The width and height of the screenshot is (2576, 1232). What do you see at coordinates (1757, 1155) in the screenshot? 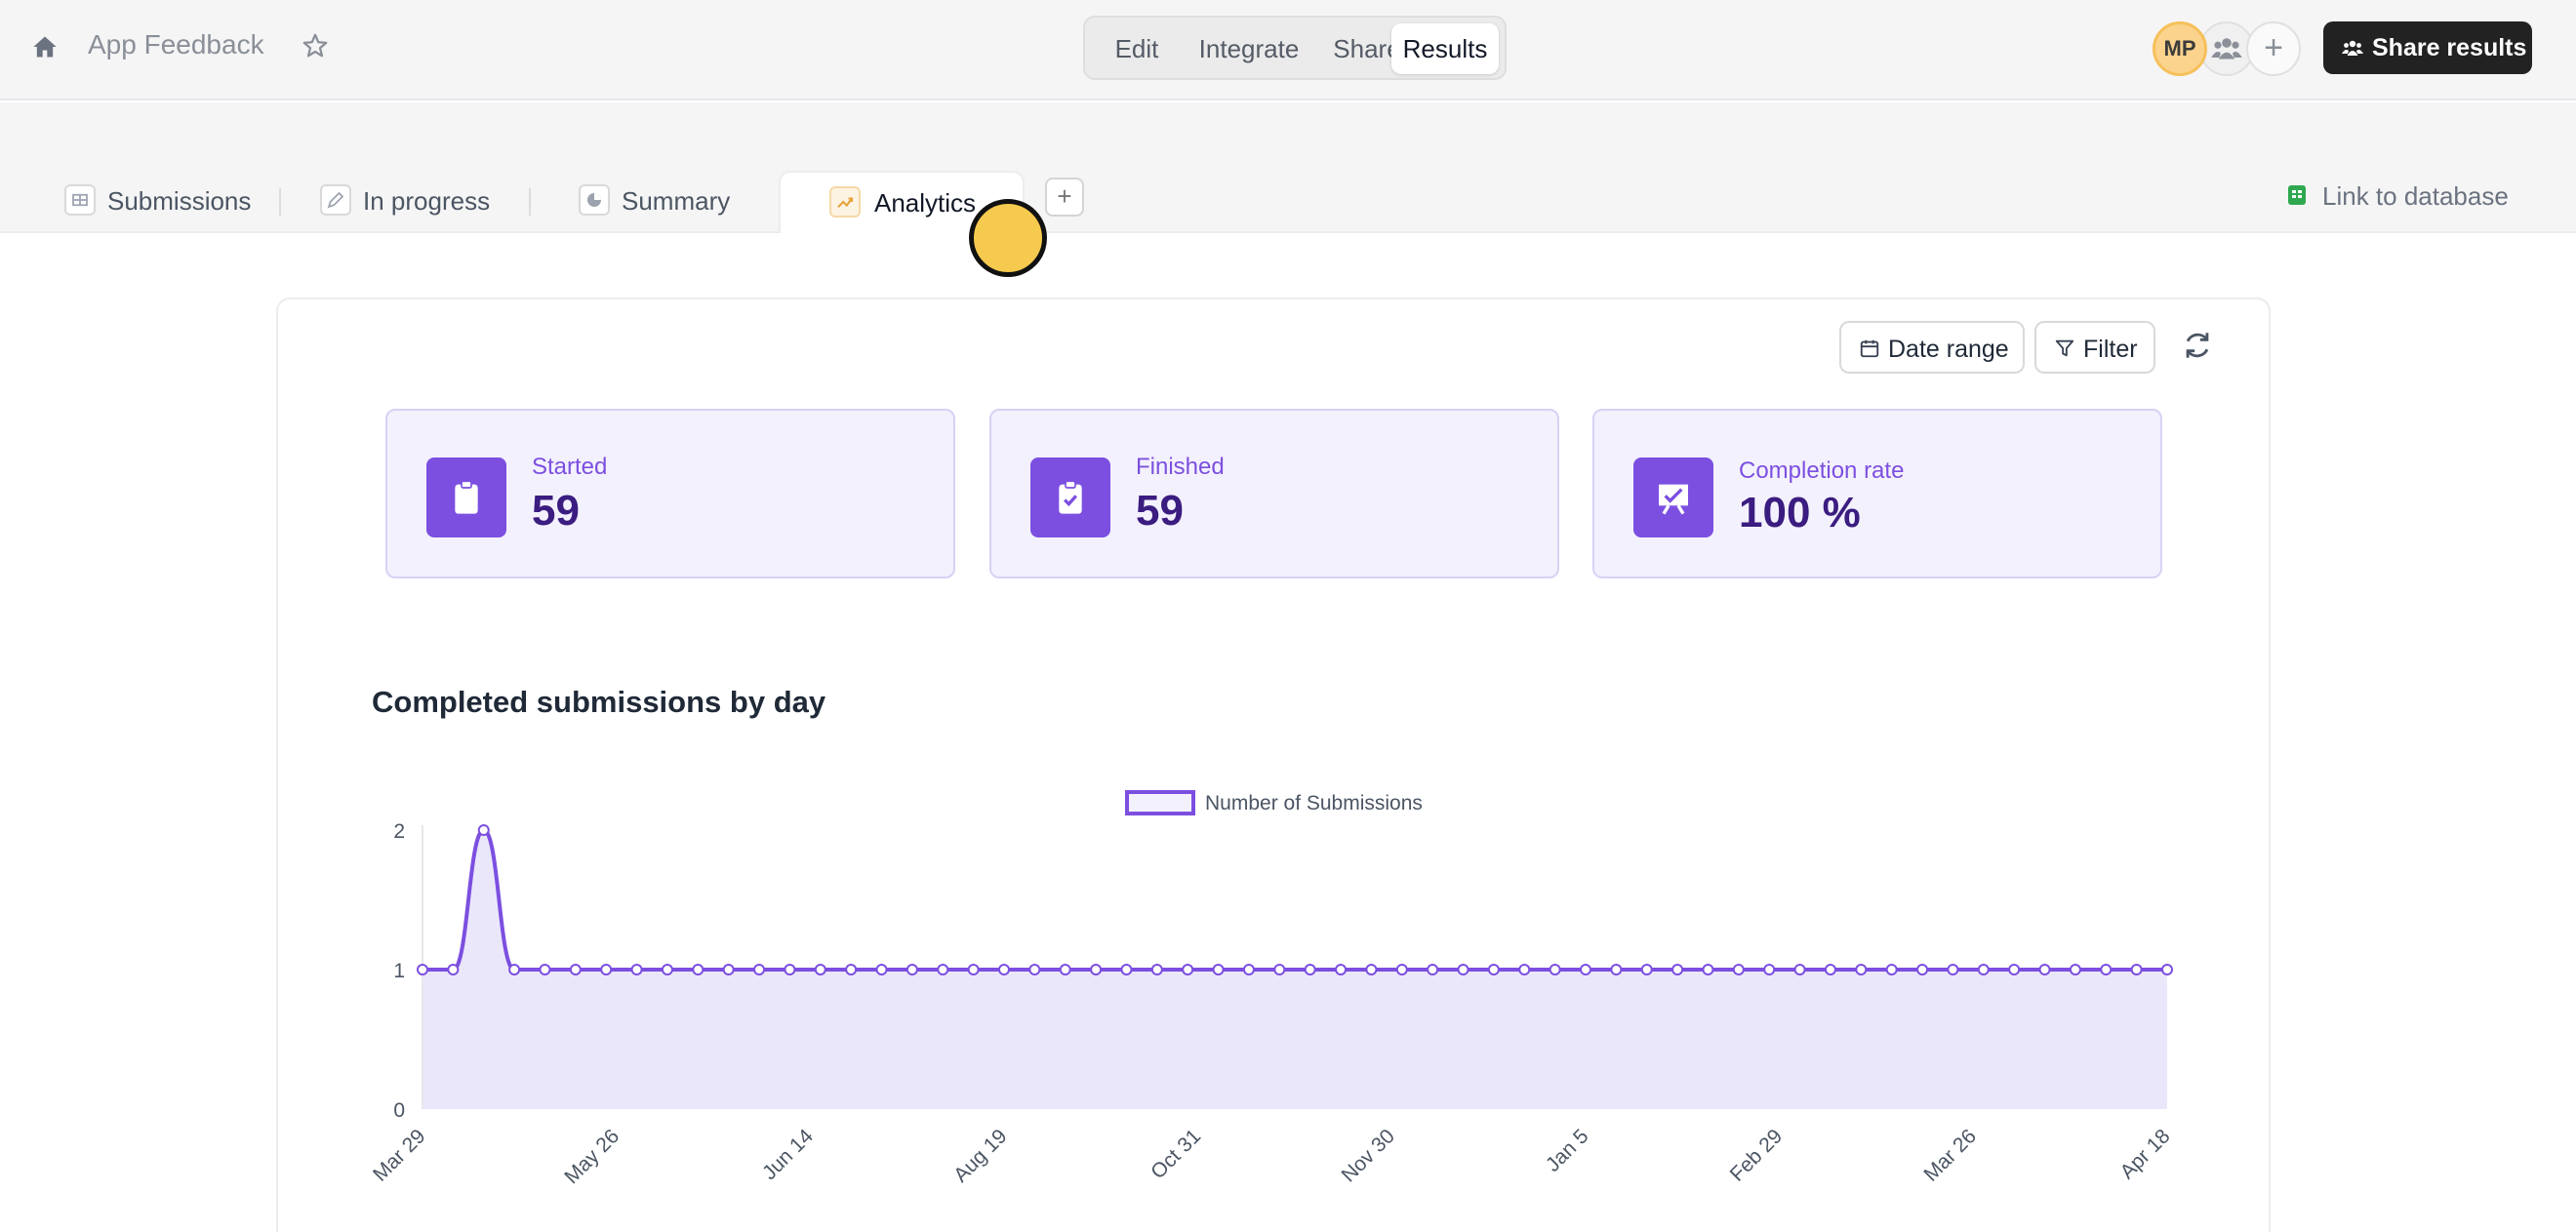
I see `x-tick-label: Feb 29` at bounding box center [1757, 1155].